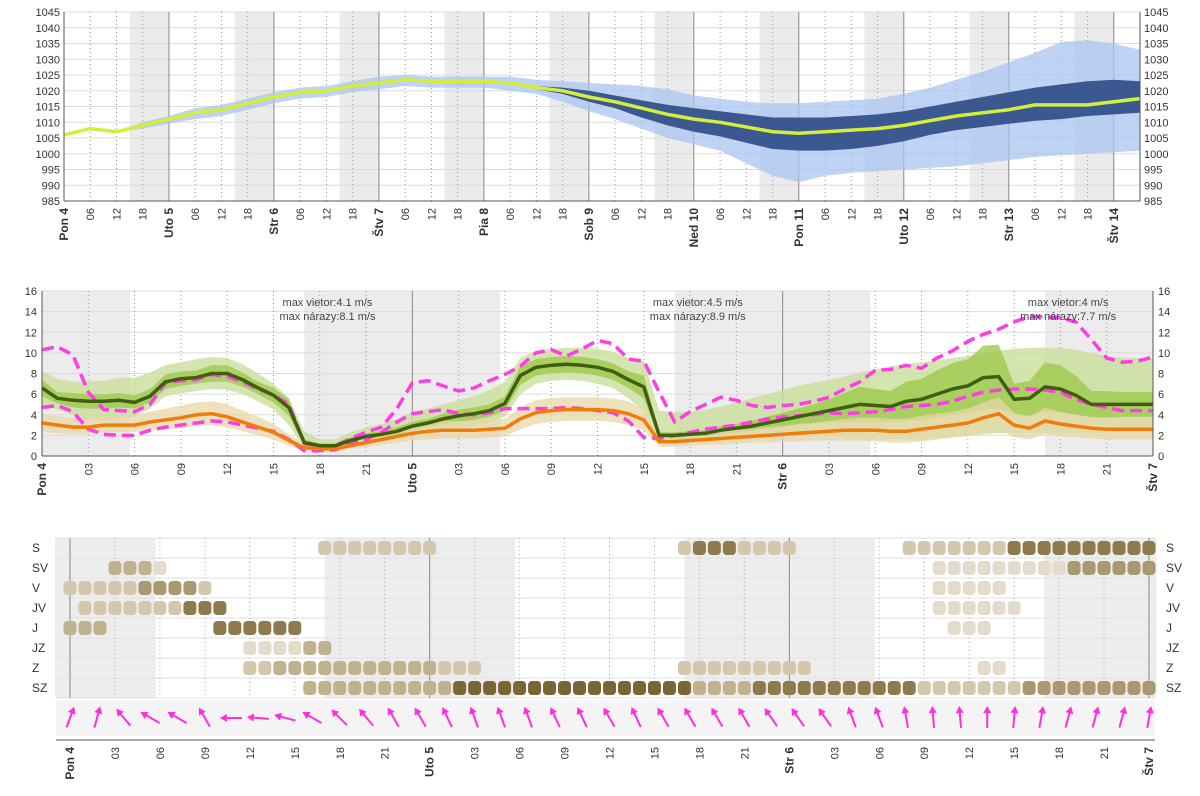 The width and height of the screenshot is (1200, 796). What do you see at coordinates (1015, 469) in the screenshot?
I see `hour-label: 15` at bounding box center [1015, 469].